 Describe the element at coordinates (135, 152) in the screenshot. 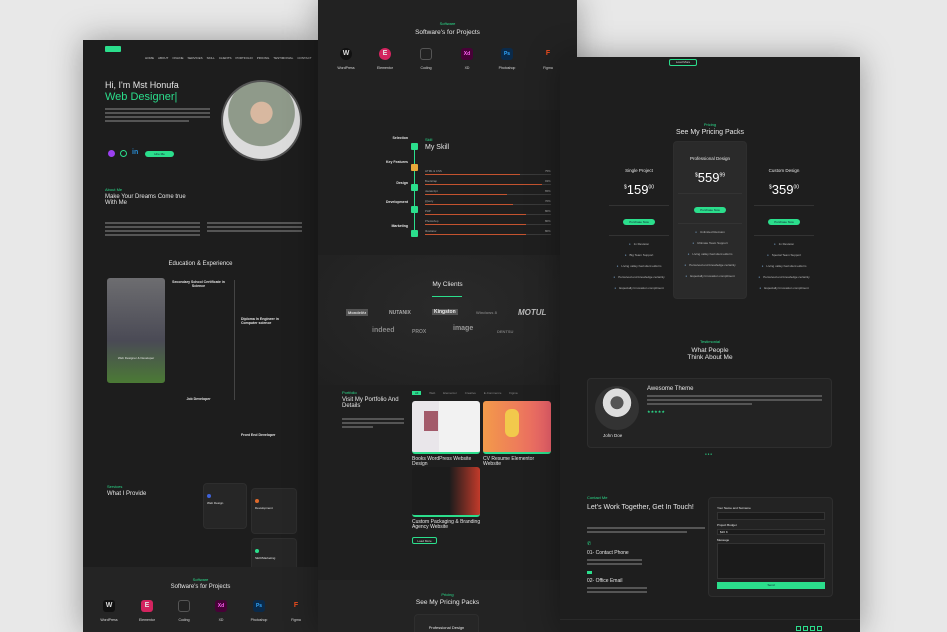

I see `linkedin-icon: in` at that location.